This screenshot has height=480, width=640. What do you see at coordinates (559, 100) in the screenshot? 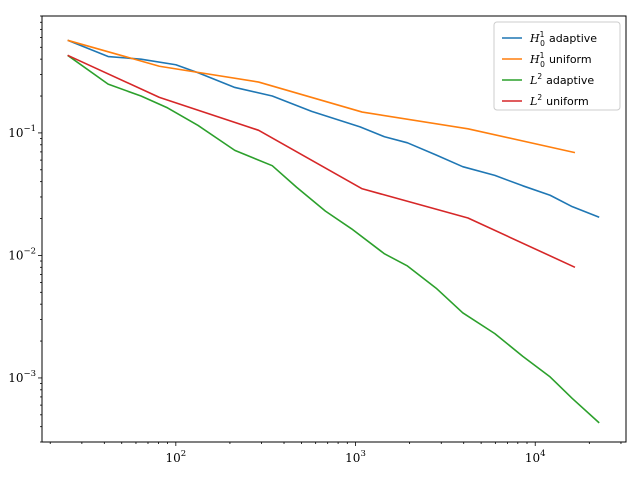
I see `legend-entry: L2 uniform` at bounding box center [559, 100].